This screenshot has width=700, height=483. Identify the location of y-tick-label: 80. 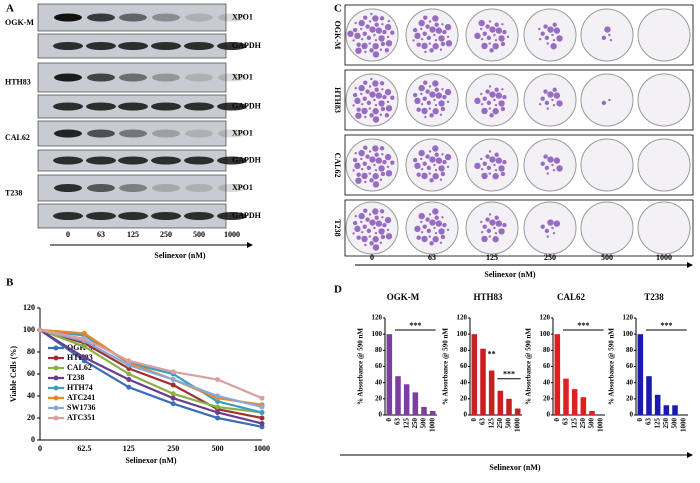
(31, 351).